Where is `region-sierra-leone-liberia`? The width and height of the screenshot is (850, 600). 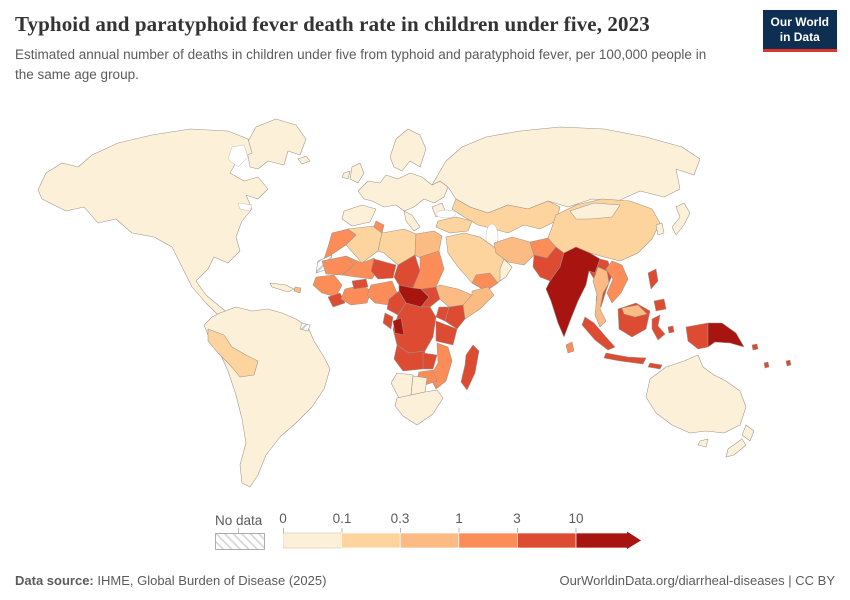 region-sierra-leone-liberia is located at coordinates (336, 300).